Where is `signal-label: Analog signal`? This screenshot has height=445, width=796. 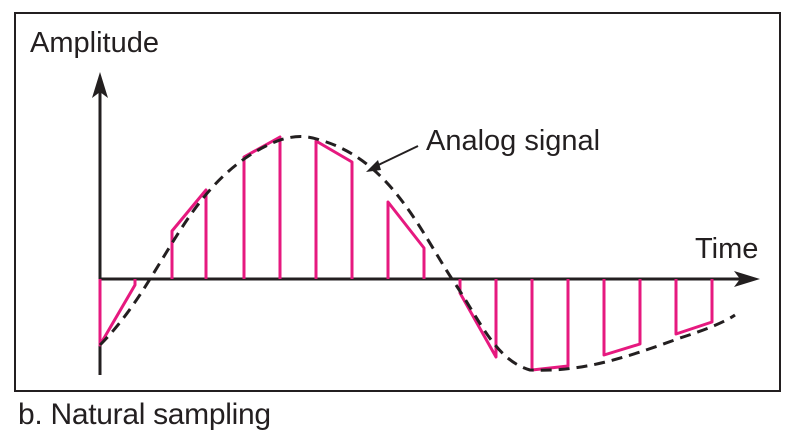 signal-label: Analog signal is located at coordinates (513, 141).